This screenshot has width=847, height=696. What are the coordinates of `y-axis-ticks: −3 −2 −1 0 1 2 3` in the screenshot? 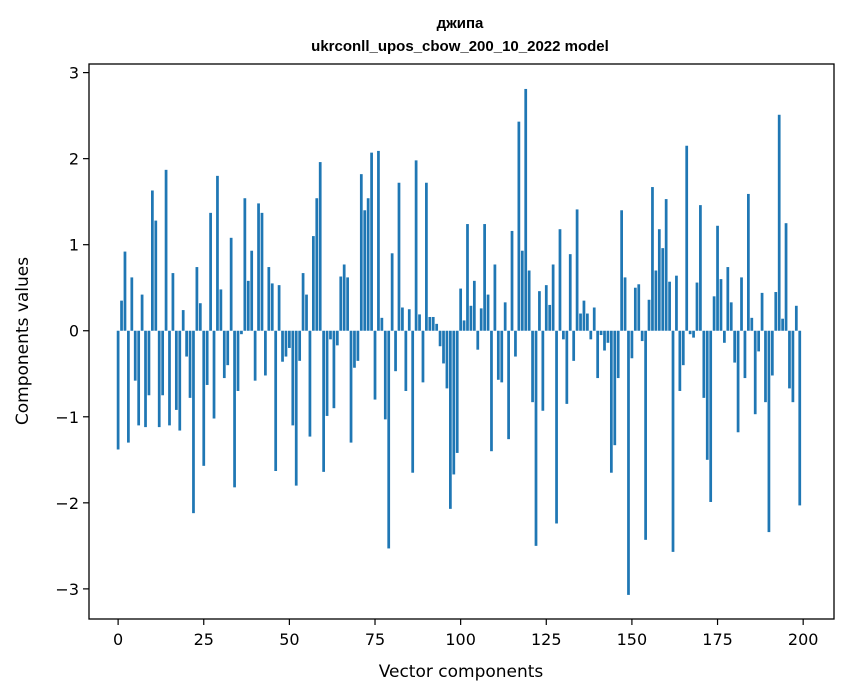 It's located at (72, 331).